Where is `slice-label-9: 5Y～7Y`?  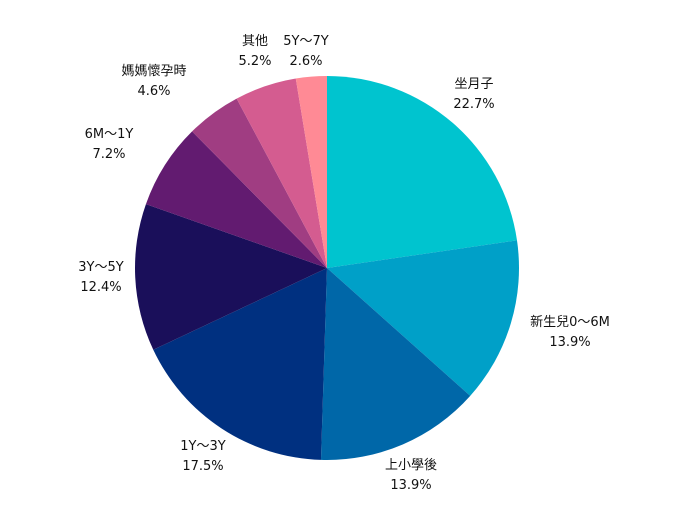 slice-label-9: 5Y～7Y is located at coordinates (305, 41).